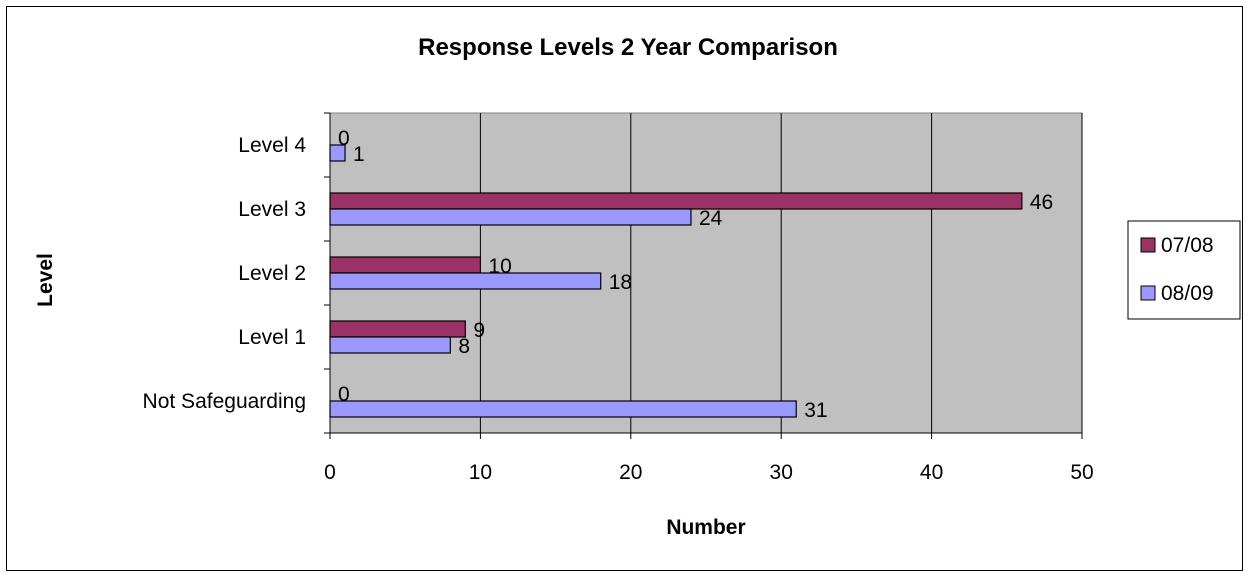 The height and width of the screenshot is (579, 1251). Describe the element at coordinates (464, 346) in the screenshot. I see `data-label: 8` at that location.